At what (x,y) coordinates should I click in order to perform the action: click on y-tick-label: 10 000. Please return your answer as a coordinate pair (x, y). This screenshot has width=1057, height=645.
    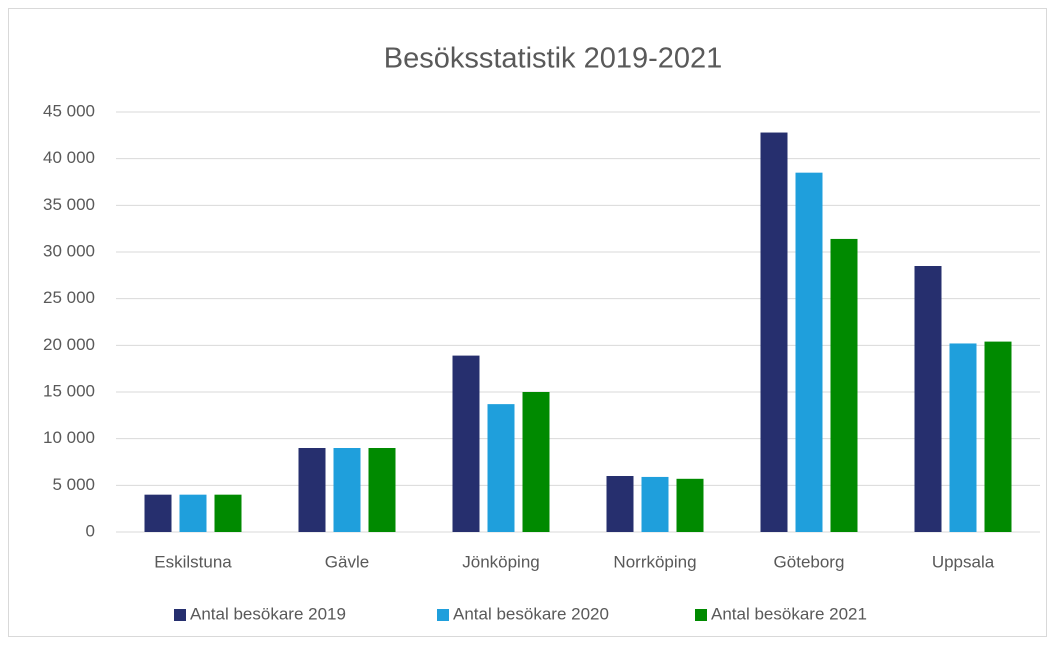
    Looking at the image, I should click on (69, 437).